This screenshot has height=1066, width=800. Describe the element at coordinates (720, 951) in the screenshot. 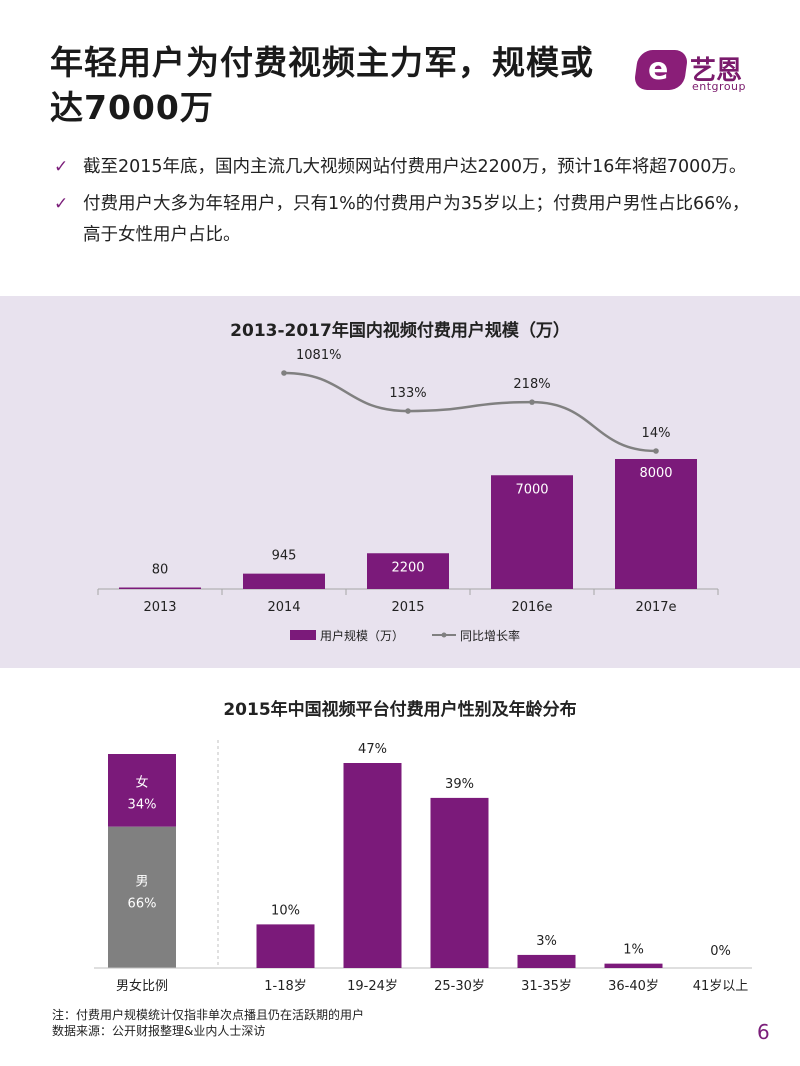

I see `age-bar-value-label: 0%` at that location.